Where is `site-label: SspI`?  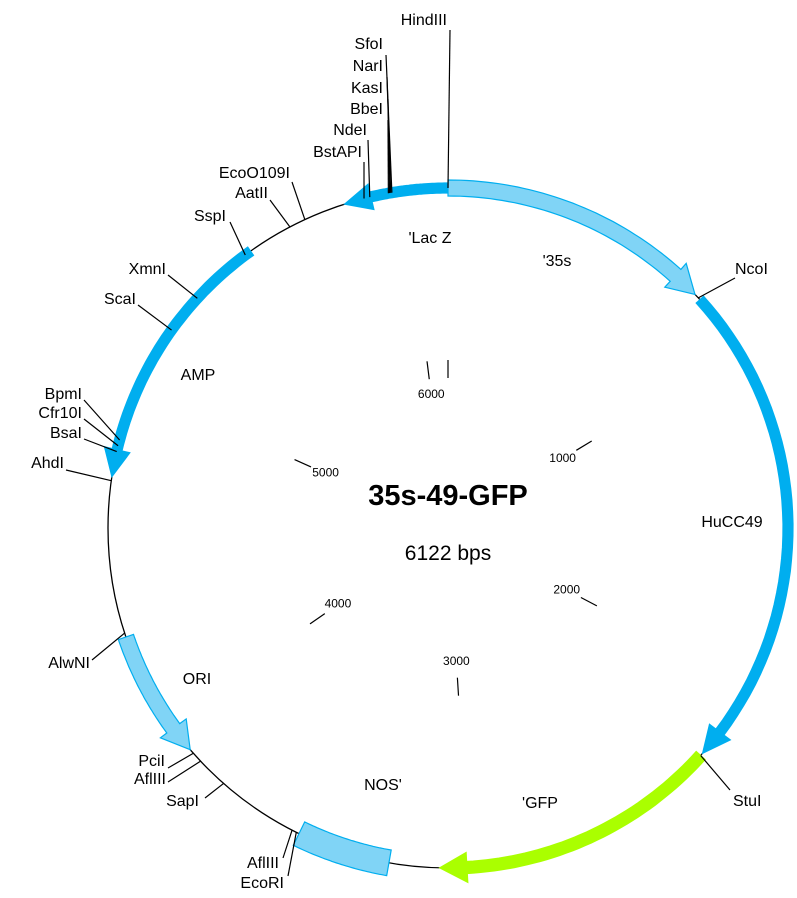 site-label: SspI is located at coordinates (210, 216).